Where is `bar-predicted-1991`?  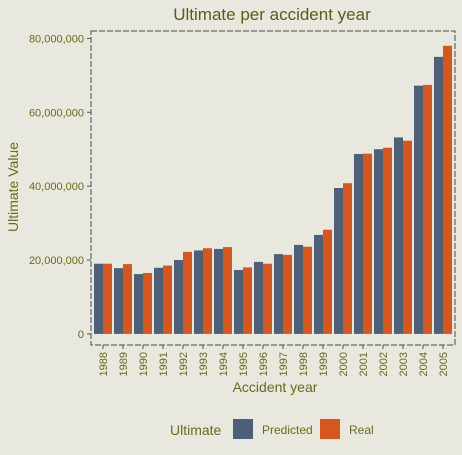 bar-predicted-1991 is located at coordinates (158, 300).